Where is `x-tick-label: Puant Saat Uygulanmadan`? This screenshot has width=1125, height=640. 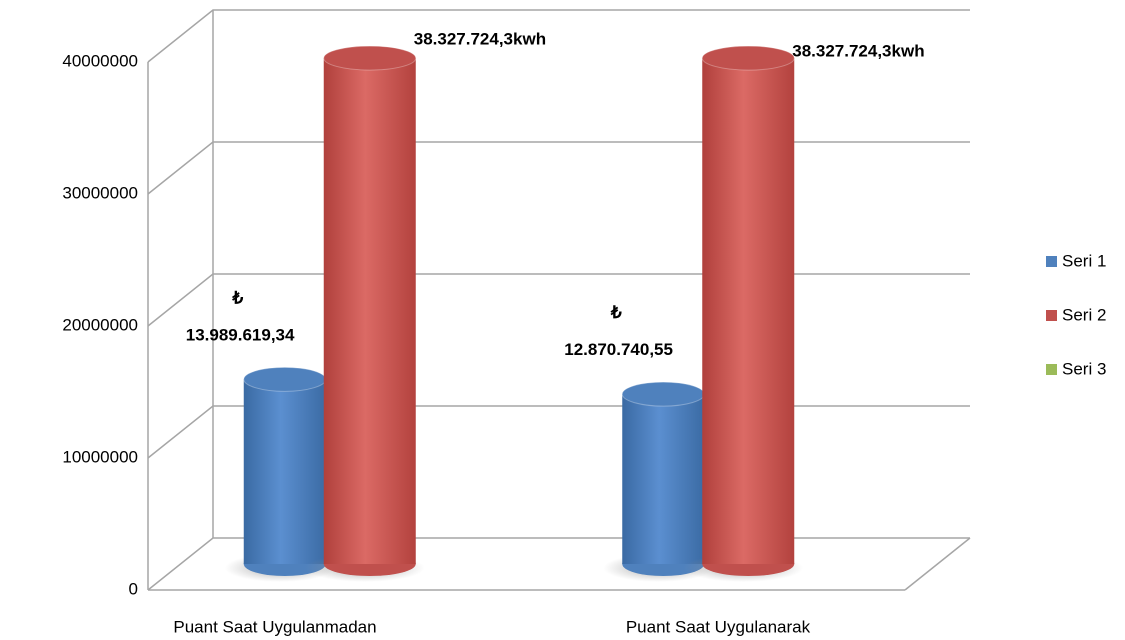
x-tick-label: Puant Saat Uygulanmadan is located at coordinates (274, 626).